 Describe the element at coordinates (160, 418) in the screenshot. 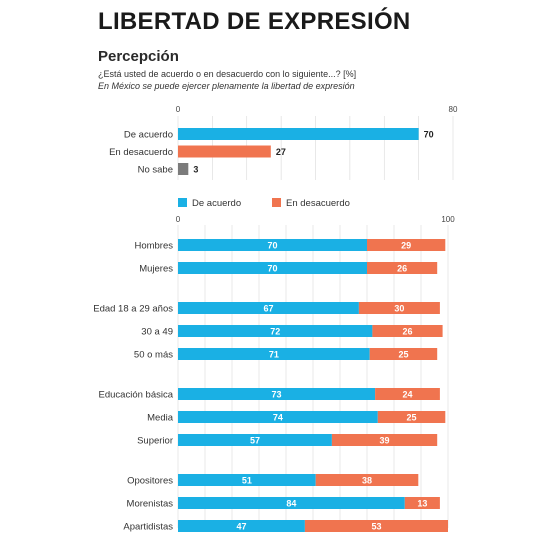

I see `category-label-media: Media` at that location.